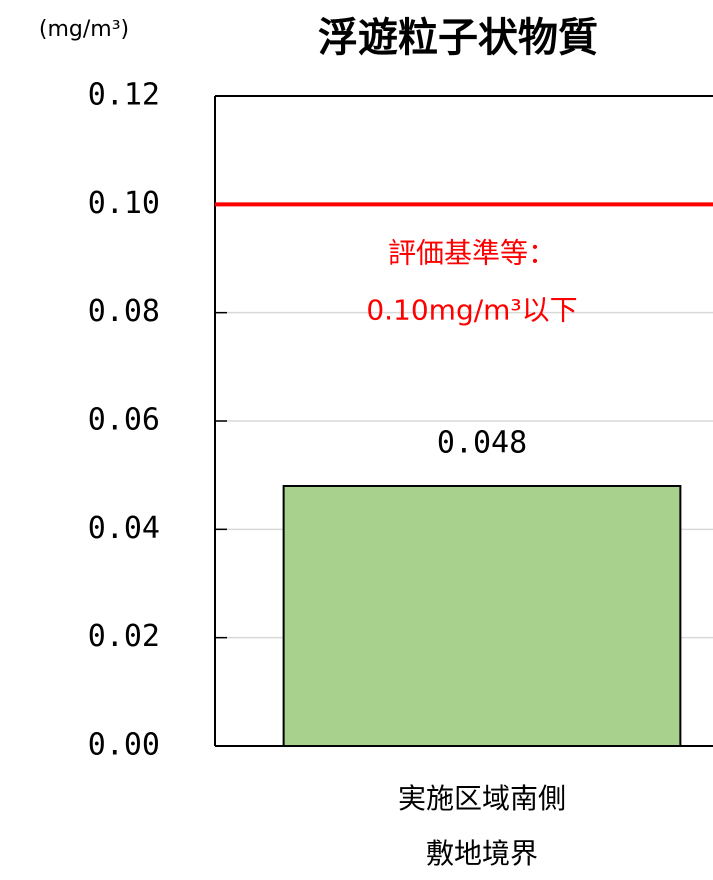 The height and width of the screenshot is (880, 713). I want to click on chart-title: 浮遊粒子状物質, so click(458, 38).